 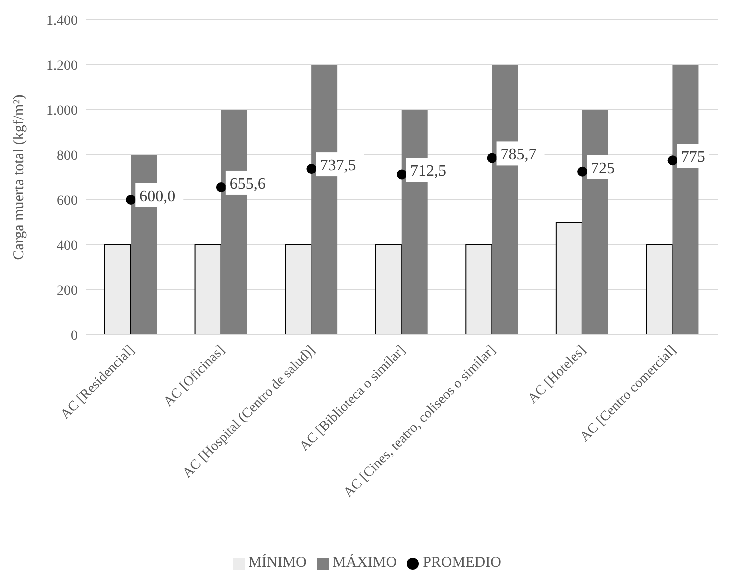 What do you see at coordinates (277, 563) in the screenshot?
I see `legend-label: MÍNIMO` at bounding box center [277, 563].